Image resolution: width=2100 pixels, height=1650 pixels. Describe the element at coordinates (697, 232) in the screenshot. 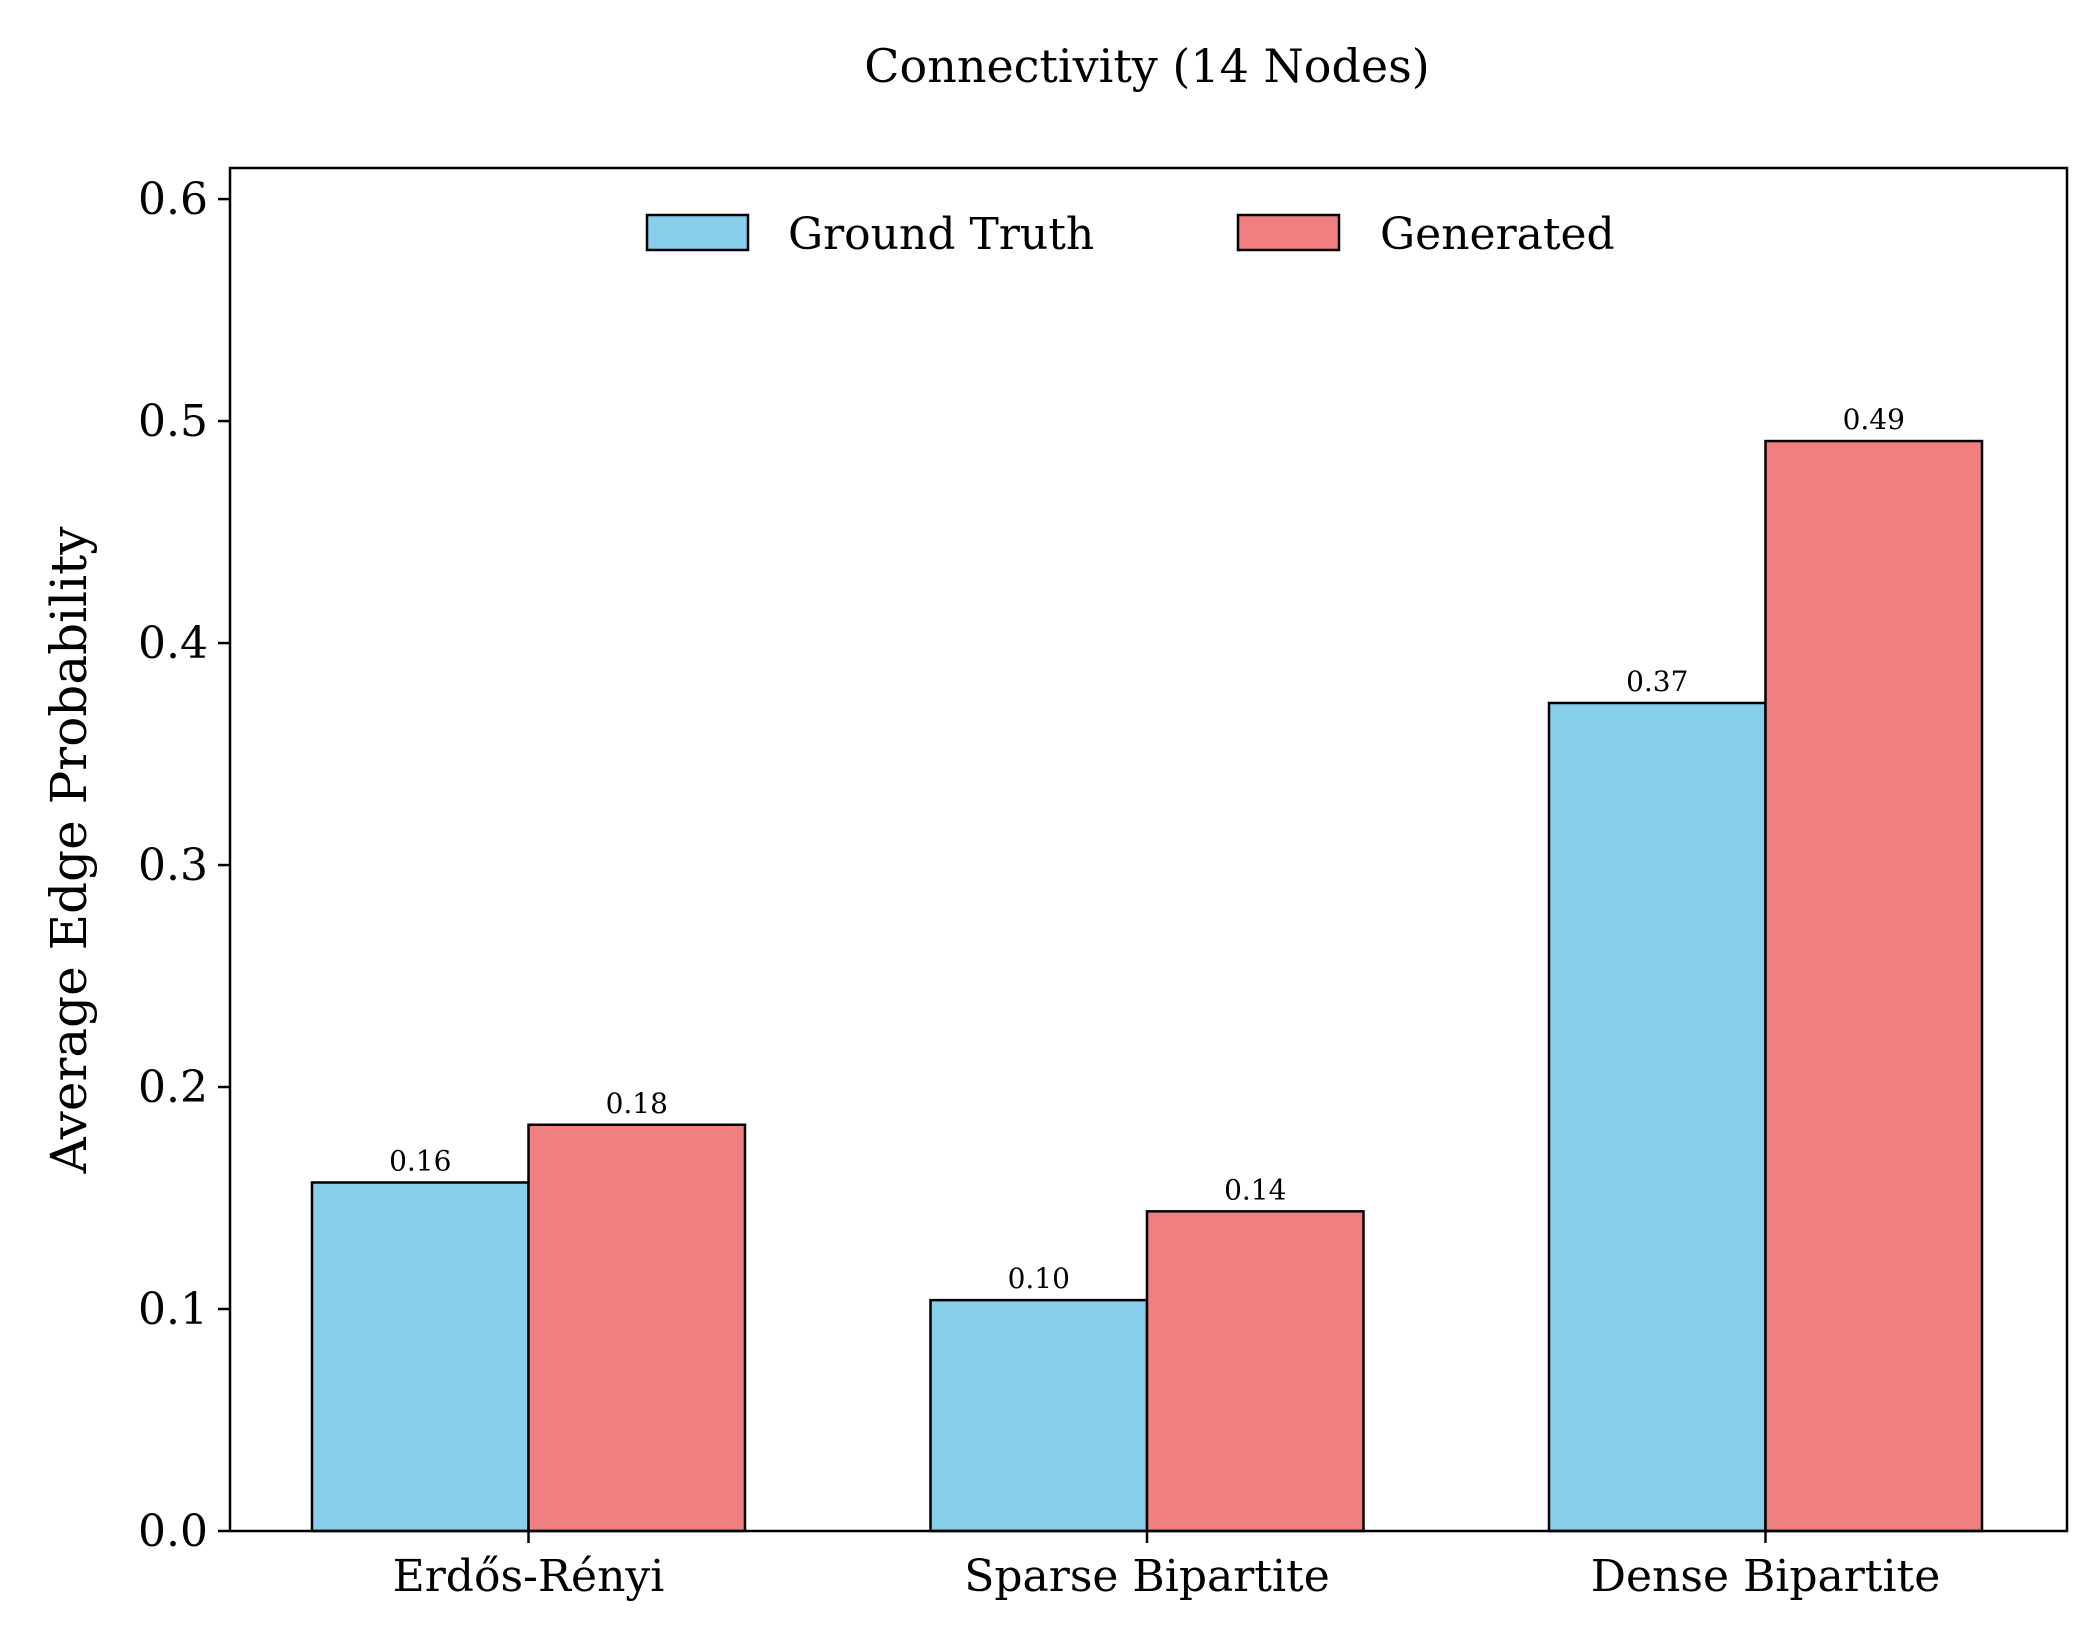

I see `legend-swatch-ground-truth` at that location.